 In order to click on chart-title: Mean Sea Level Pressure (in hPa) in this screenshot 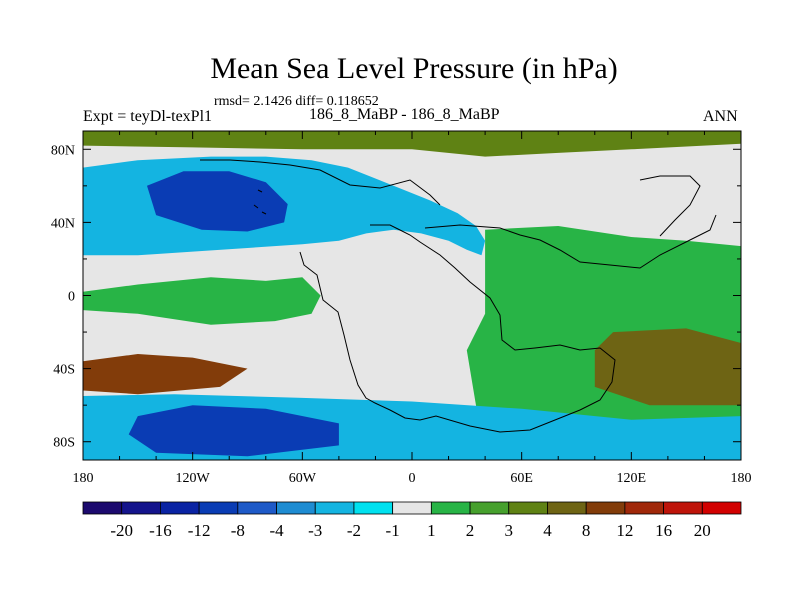, I will do `click(414, 68)`.